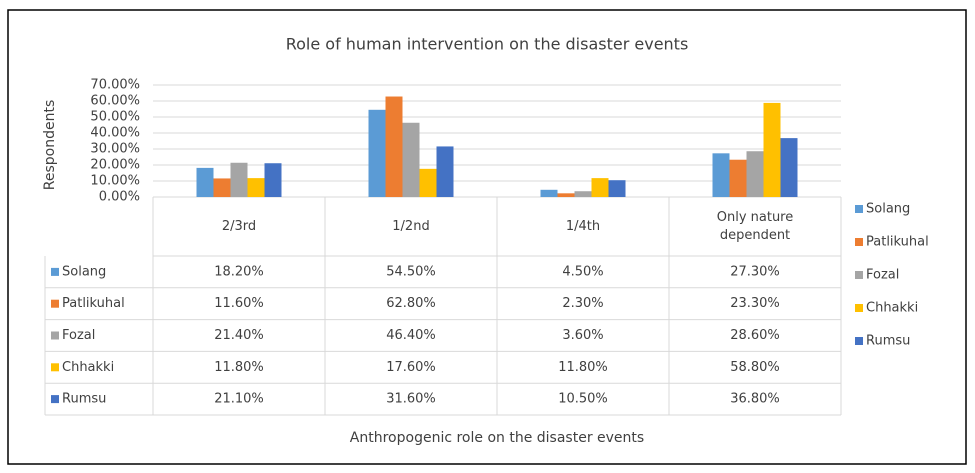 Image resolution: width=975 pixels, height=473 pixels. Describe the element at coordinates (115, 181) in the screenshot. I see `y-tick-label: 10.00%` at that location.